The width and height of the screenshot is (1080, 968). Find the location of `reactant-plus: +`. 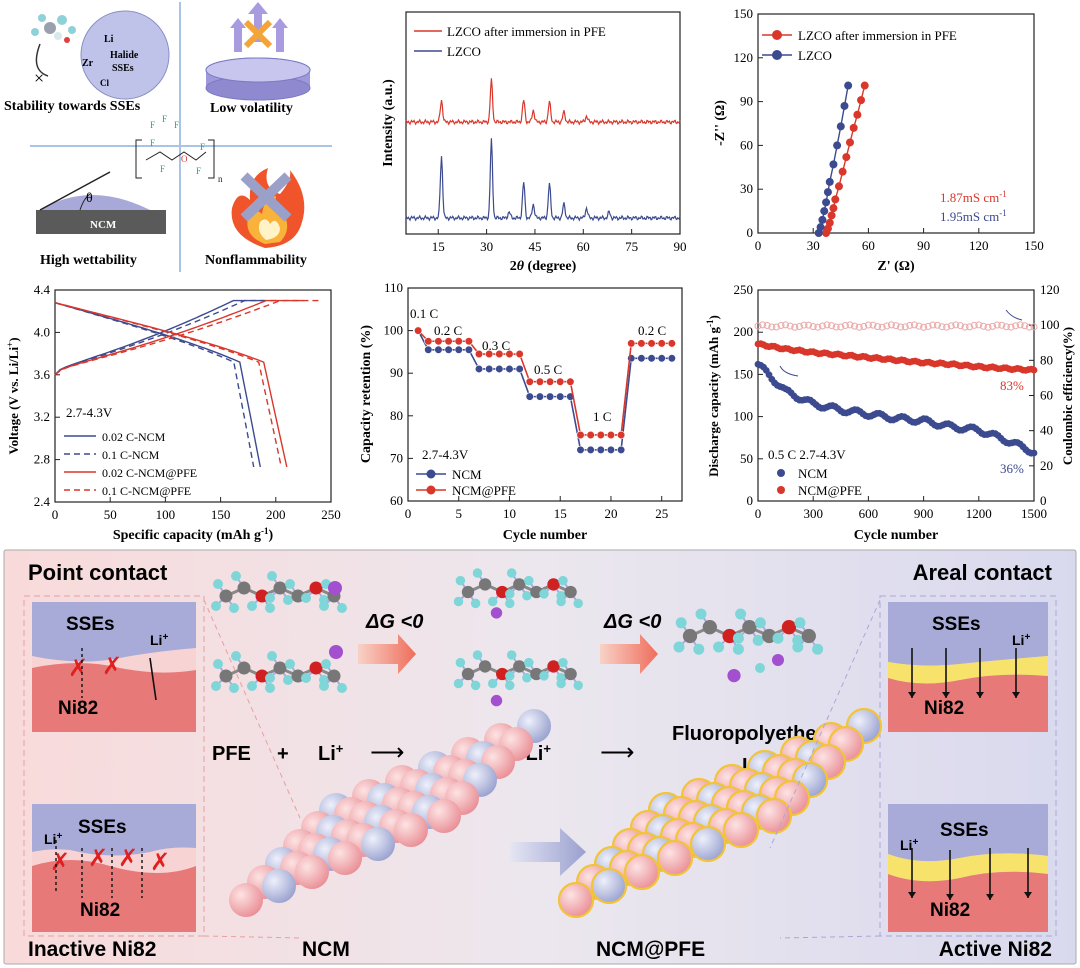

reactant-plus: + is located at coordinates (283, 754).